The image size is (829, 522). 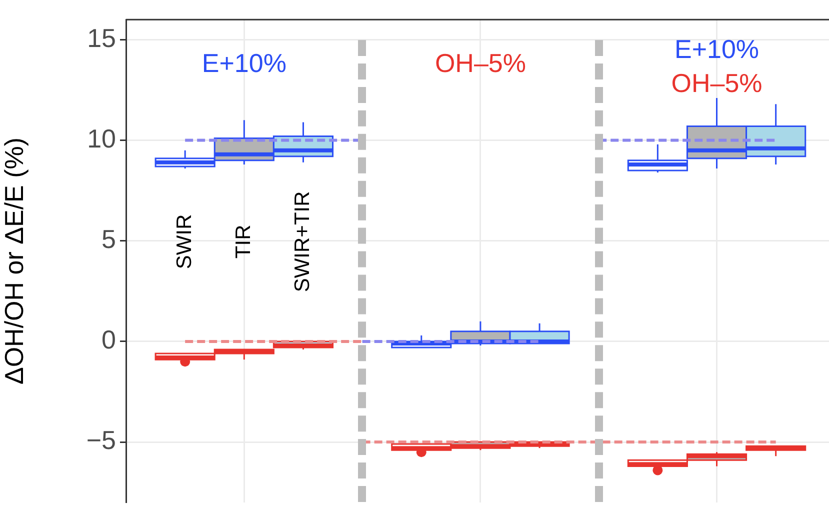 I want to click on y-tick-label: −5, so click(x=101, y=440).